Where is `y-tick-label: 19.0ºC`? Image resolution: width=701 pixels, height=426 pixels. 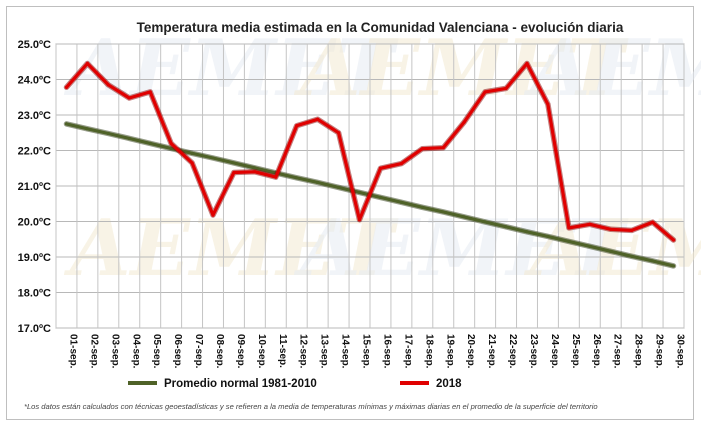
y-tick-label: 19.0ºC is located at coordinates (34, 258).